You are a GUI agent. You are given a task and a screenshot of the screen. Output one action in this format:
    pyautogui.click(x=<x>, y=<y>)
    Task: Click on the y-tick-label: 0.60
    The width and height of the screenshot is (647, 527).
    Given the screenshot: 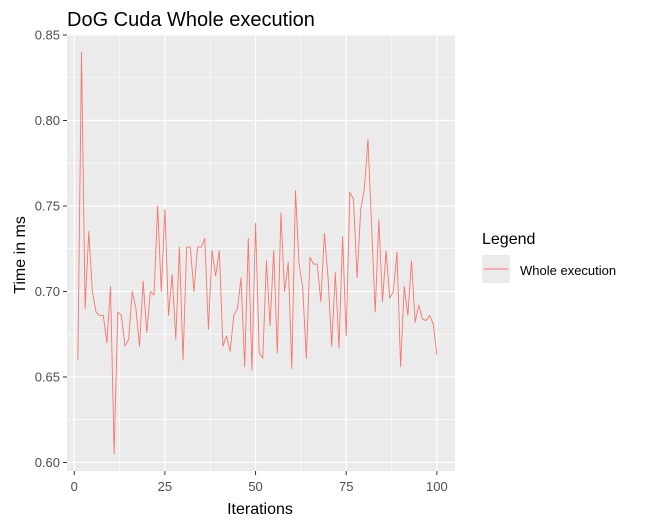 What is the action you would take?
    pyautogui.click(x=47, y=462)
    